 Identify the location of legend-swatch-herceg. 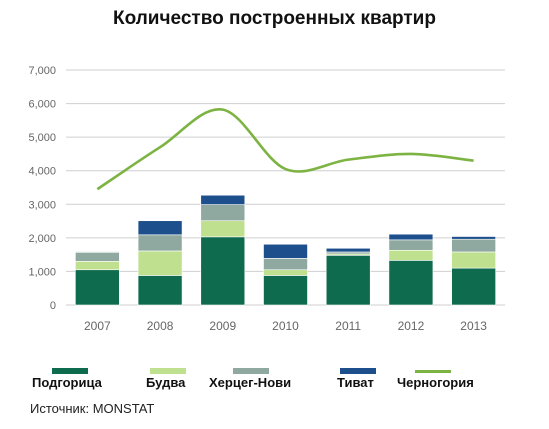
(251, 371).